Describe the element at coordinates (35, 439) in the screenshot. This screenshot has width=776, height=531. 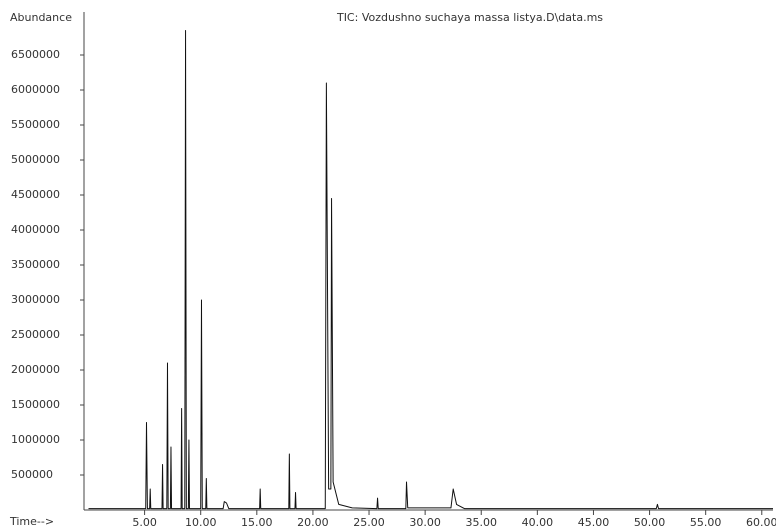
I see `y-tick-label: 1000000` at that location.